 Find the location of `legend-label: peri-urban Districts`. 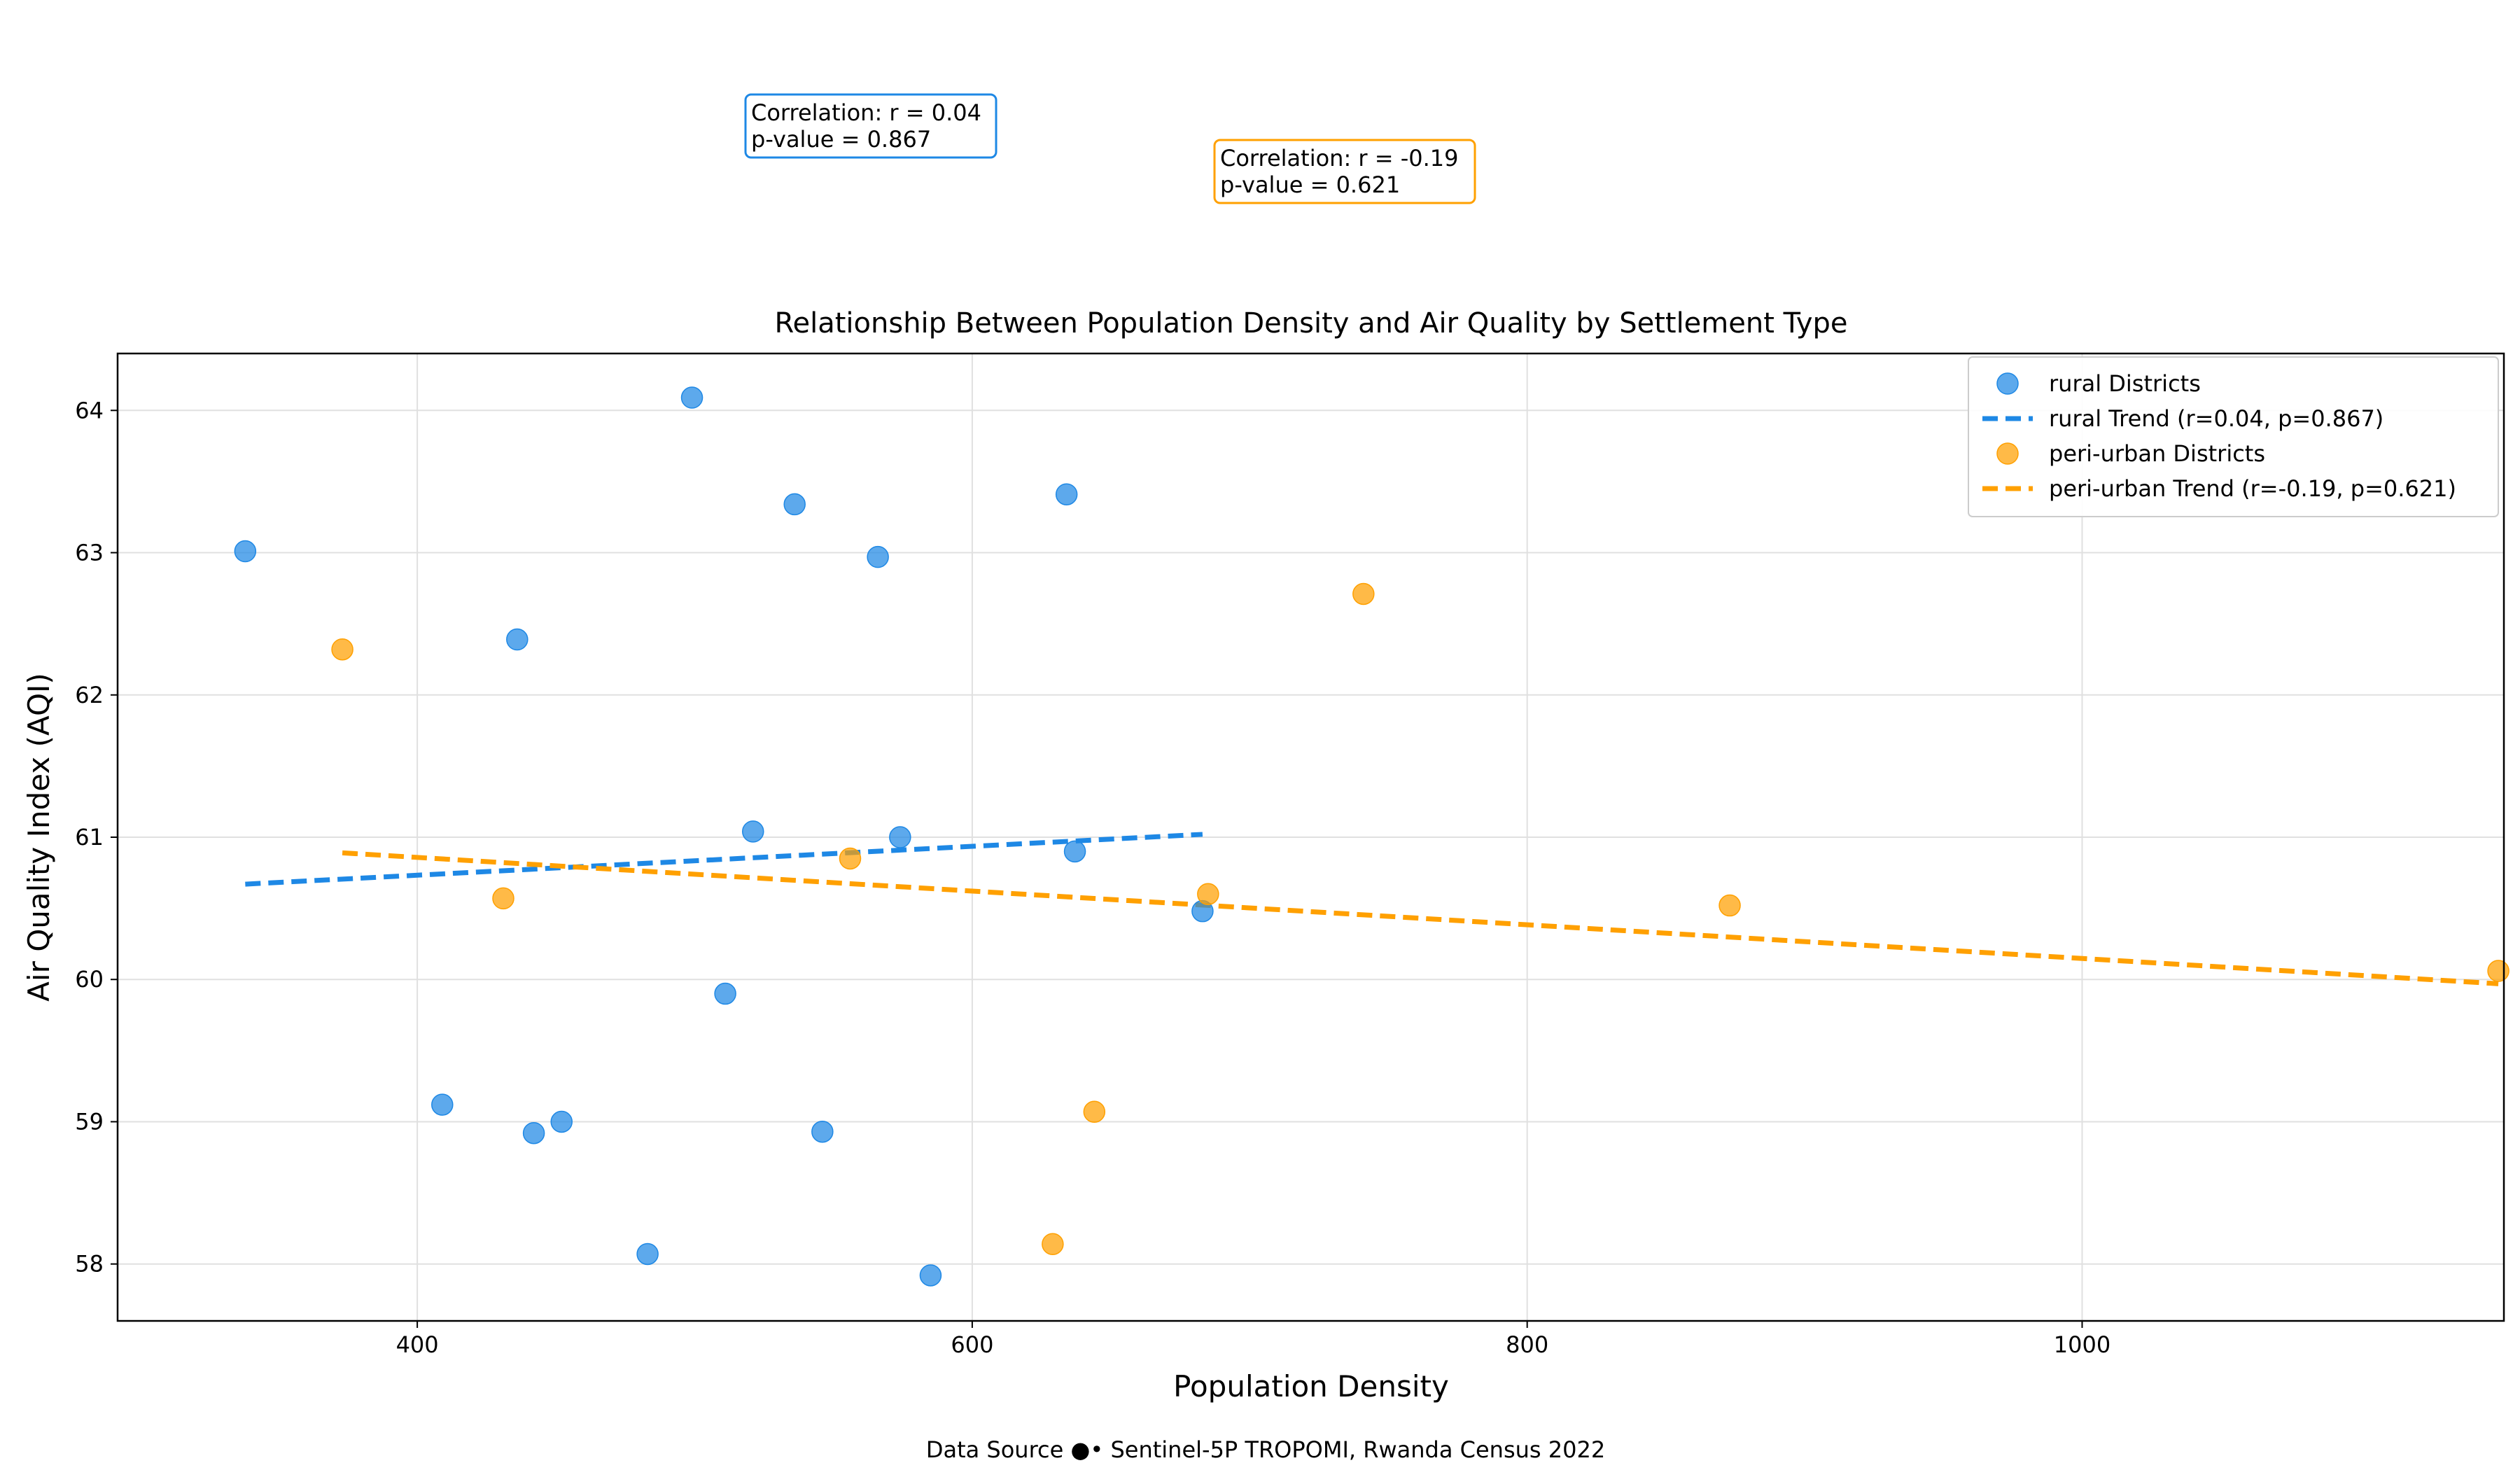

legend-label: peri-urban Districts is located at coordinates (2157, 453).